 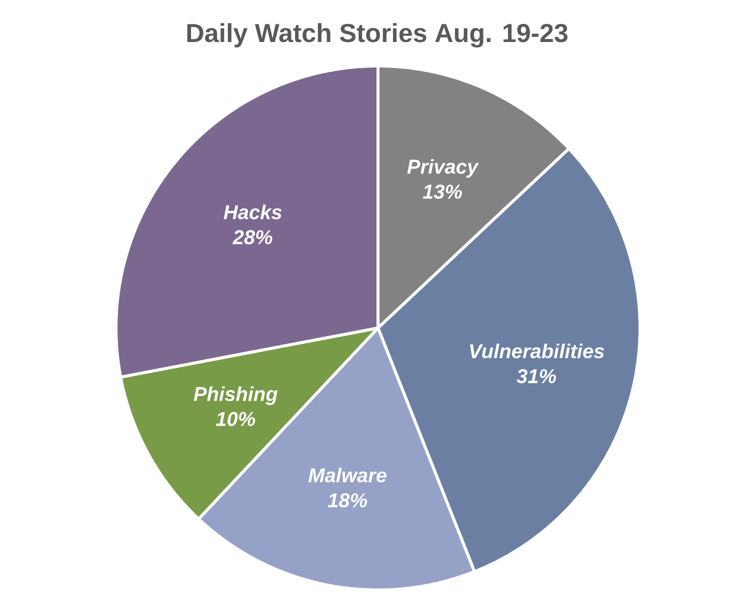 What do you see at coordinates (377, 35) in the screenshot?
I see `chart-title: Daily Watch Stories Aug. 19-23` at bounding box center [377, 35].